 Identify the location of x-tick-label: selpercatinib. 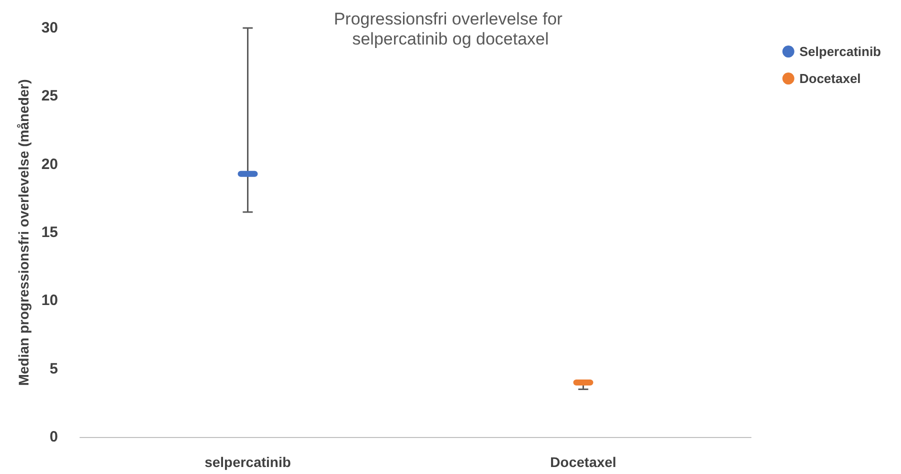
(247, 462).